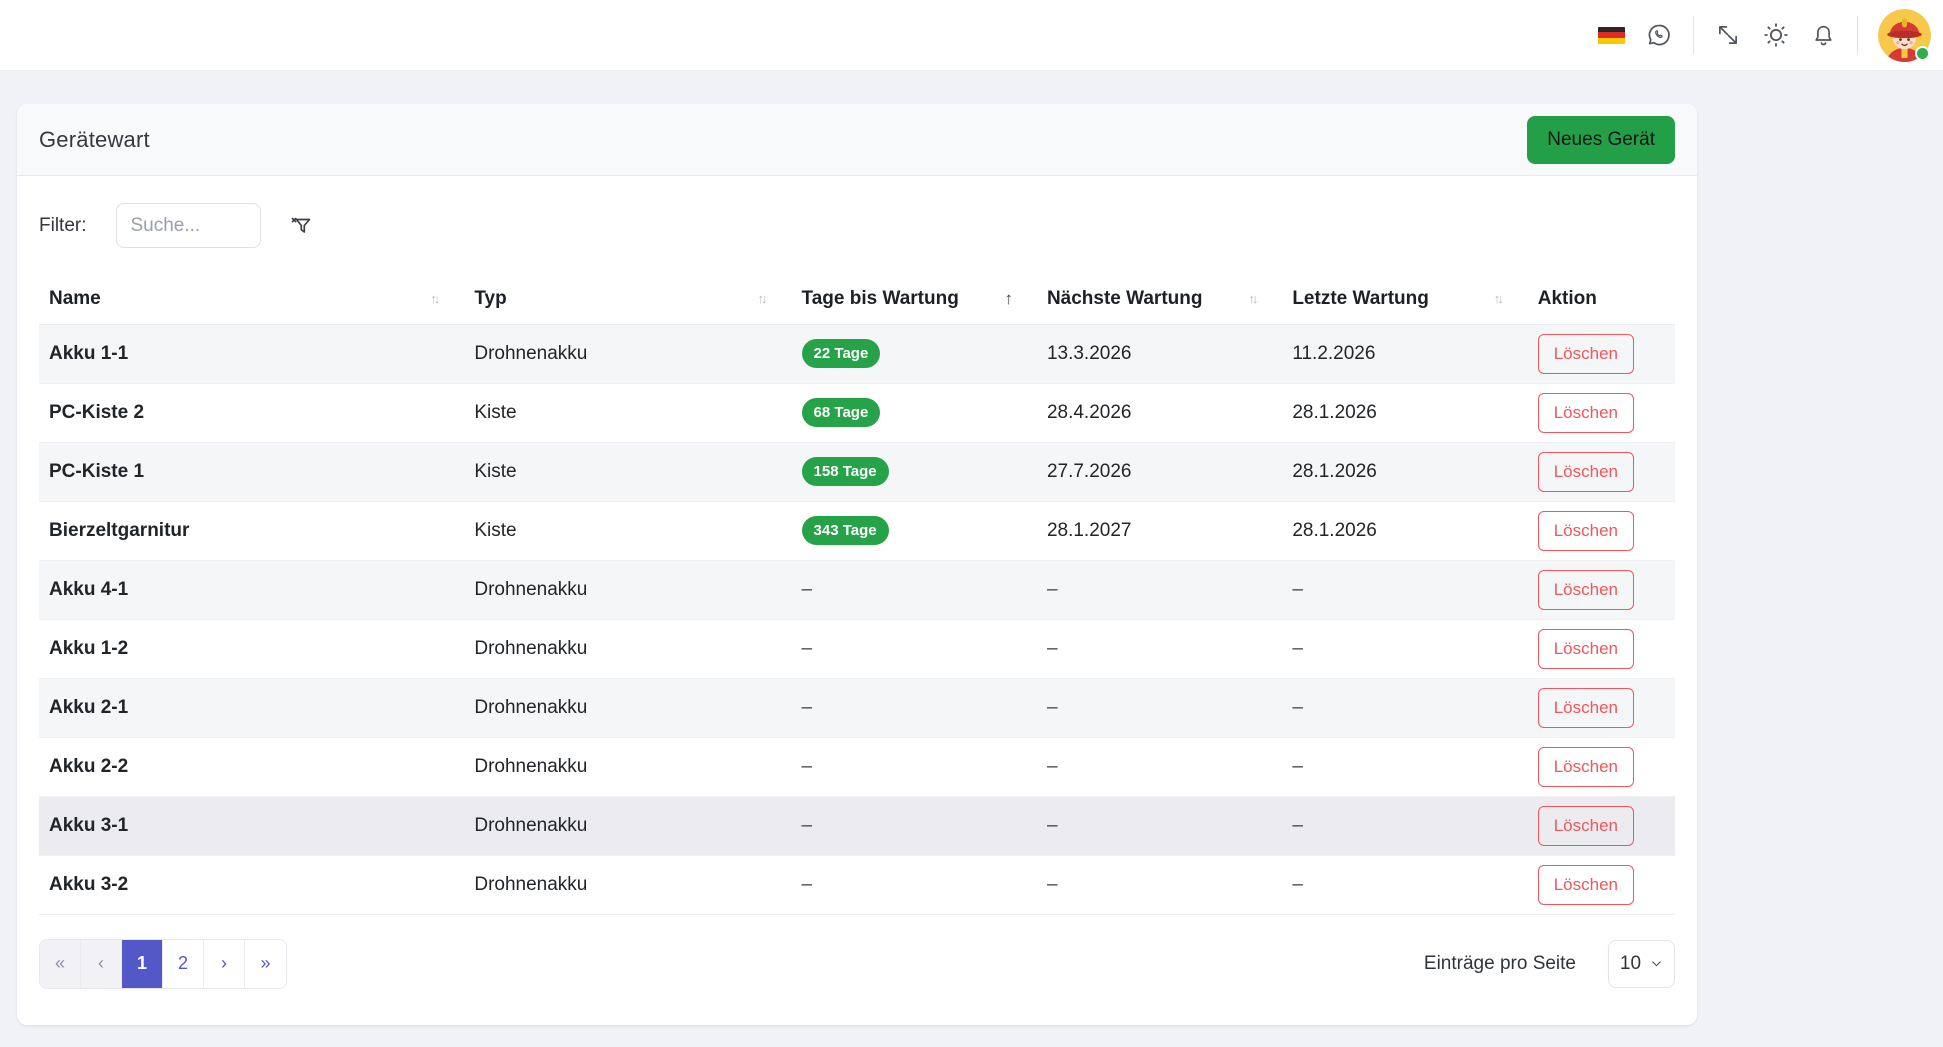 This screenshot has width=1943, height=1047. I want to click on search-input, so click(188, 225).